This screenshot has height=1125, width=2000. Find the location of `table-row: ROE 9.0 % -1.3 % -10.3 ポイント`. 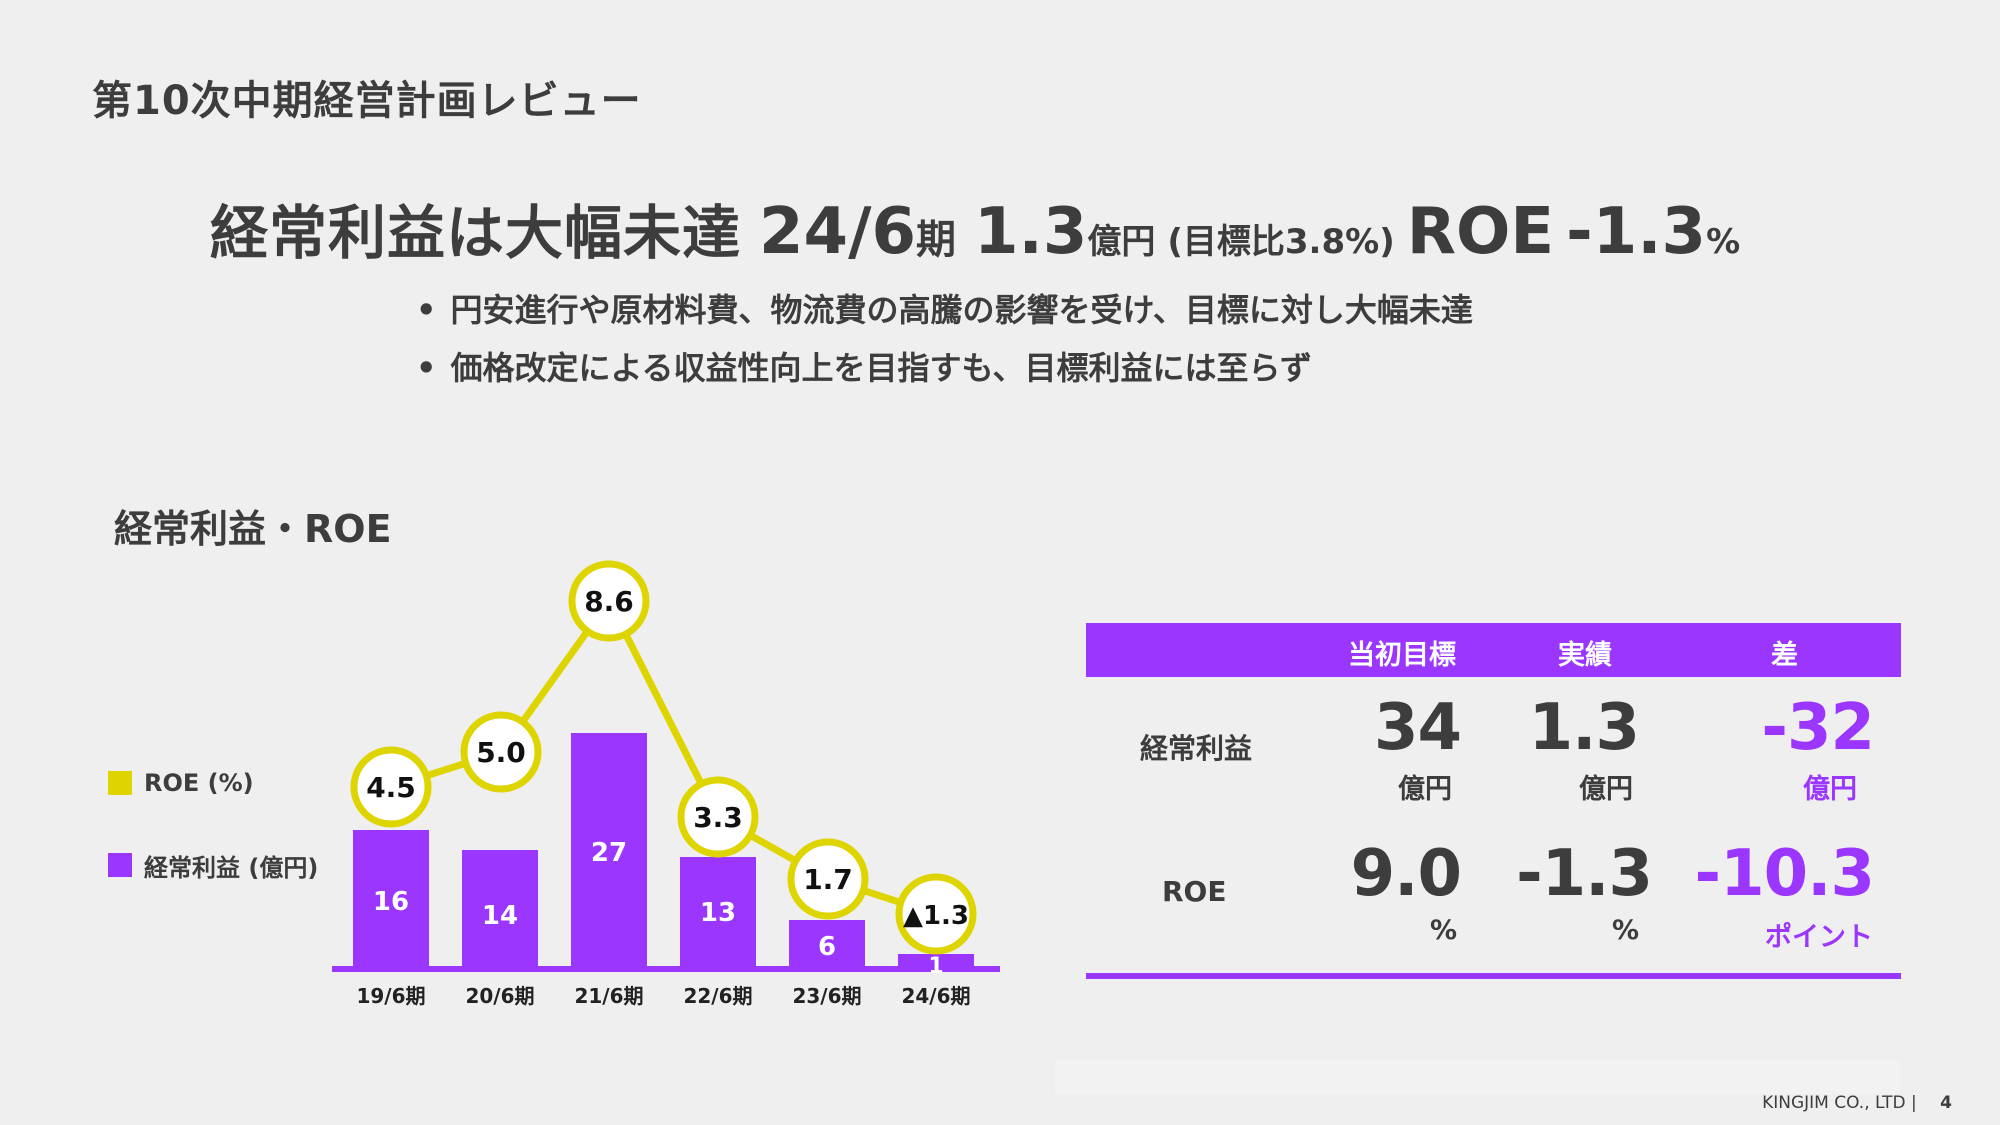

table-row: ROE 9.0 % -1.3 % -10.3 ポイント is located at coordinates (1493, 899).